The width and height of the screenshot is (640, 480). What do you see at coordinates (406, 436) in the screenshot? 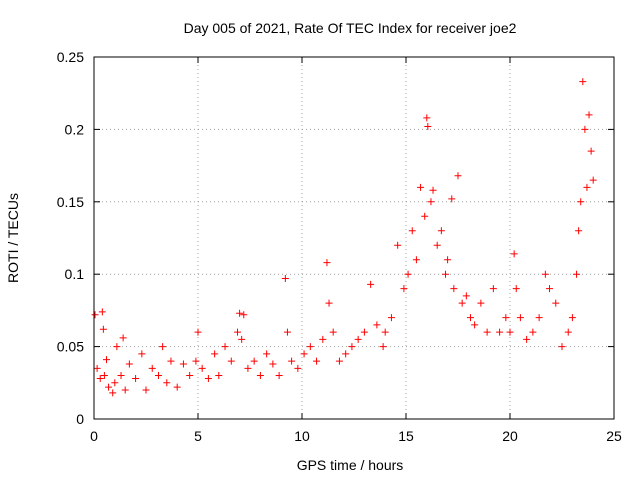
I see `x-tick-label: 15` at bounding box center [406, 436].